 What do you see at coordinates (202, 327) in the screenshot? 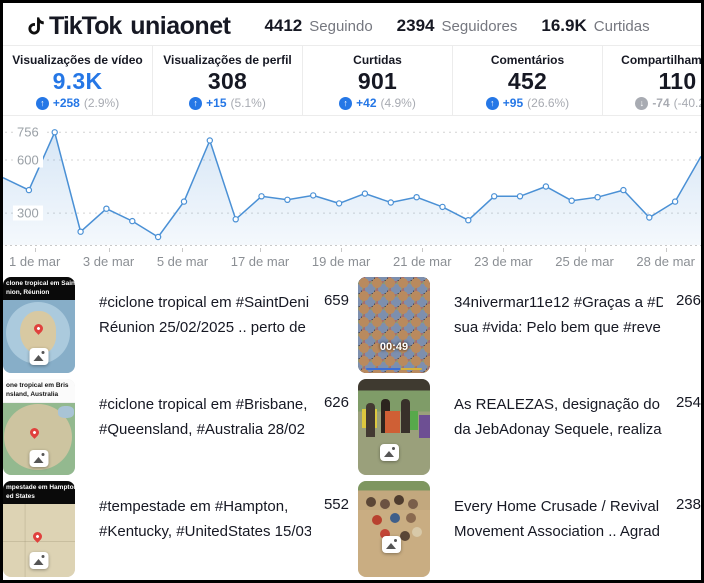
I see `video-description-line: Réunion 25/02/2025 .. perto de` at bounding box center [202, 327].